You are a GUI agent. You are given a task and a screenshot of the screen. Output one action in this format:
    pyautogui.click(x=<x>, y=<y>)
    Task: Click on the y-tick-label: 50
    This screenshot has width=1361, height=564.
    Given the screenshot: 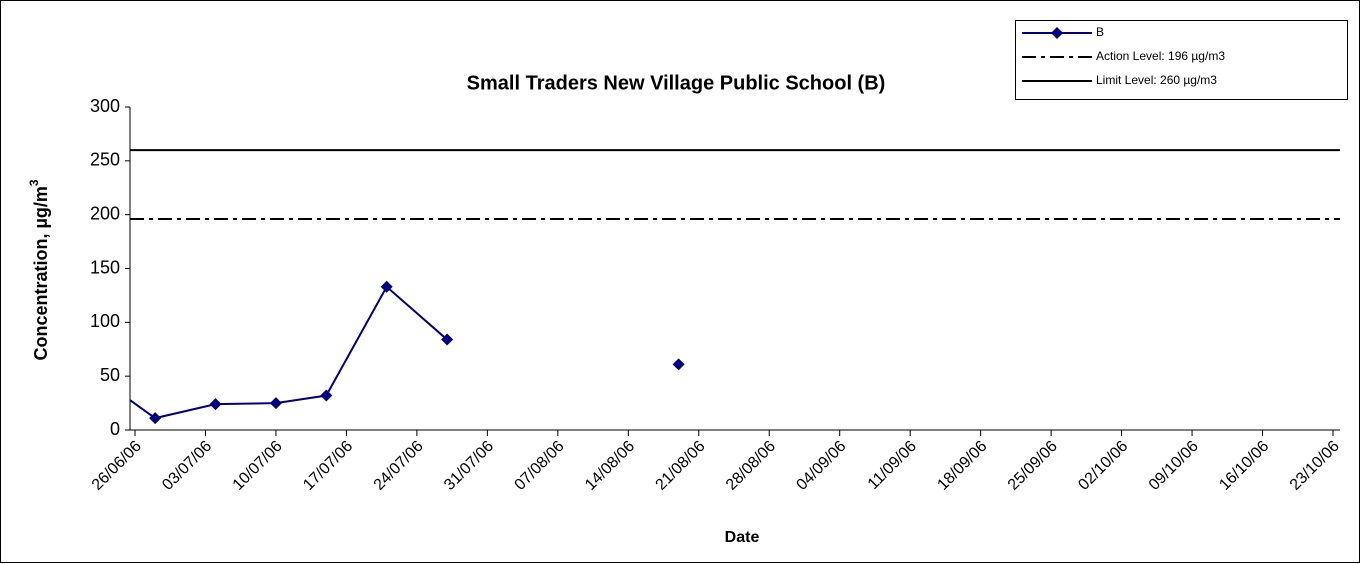 What is the action you would take?
    pyautogui.click(x=110, y=375)
    